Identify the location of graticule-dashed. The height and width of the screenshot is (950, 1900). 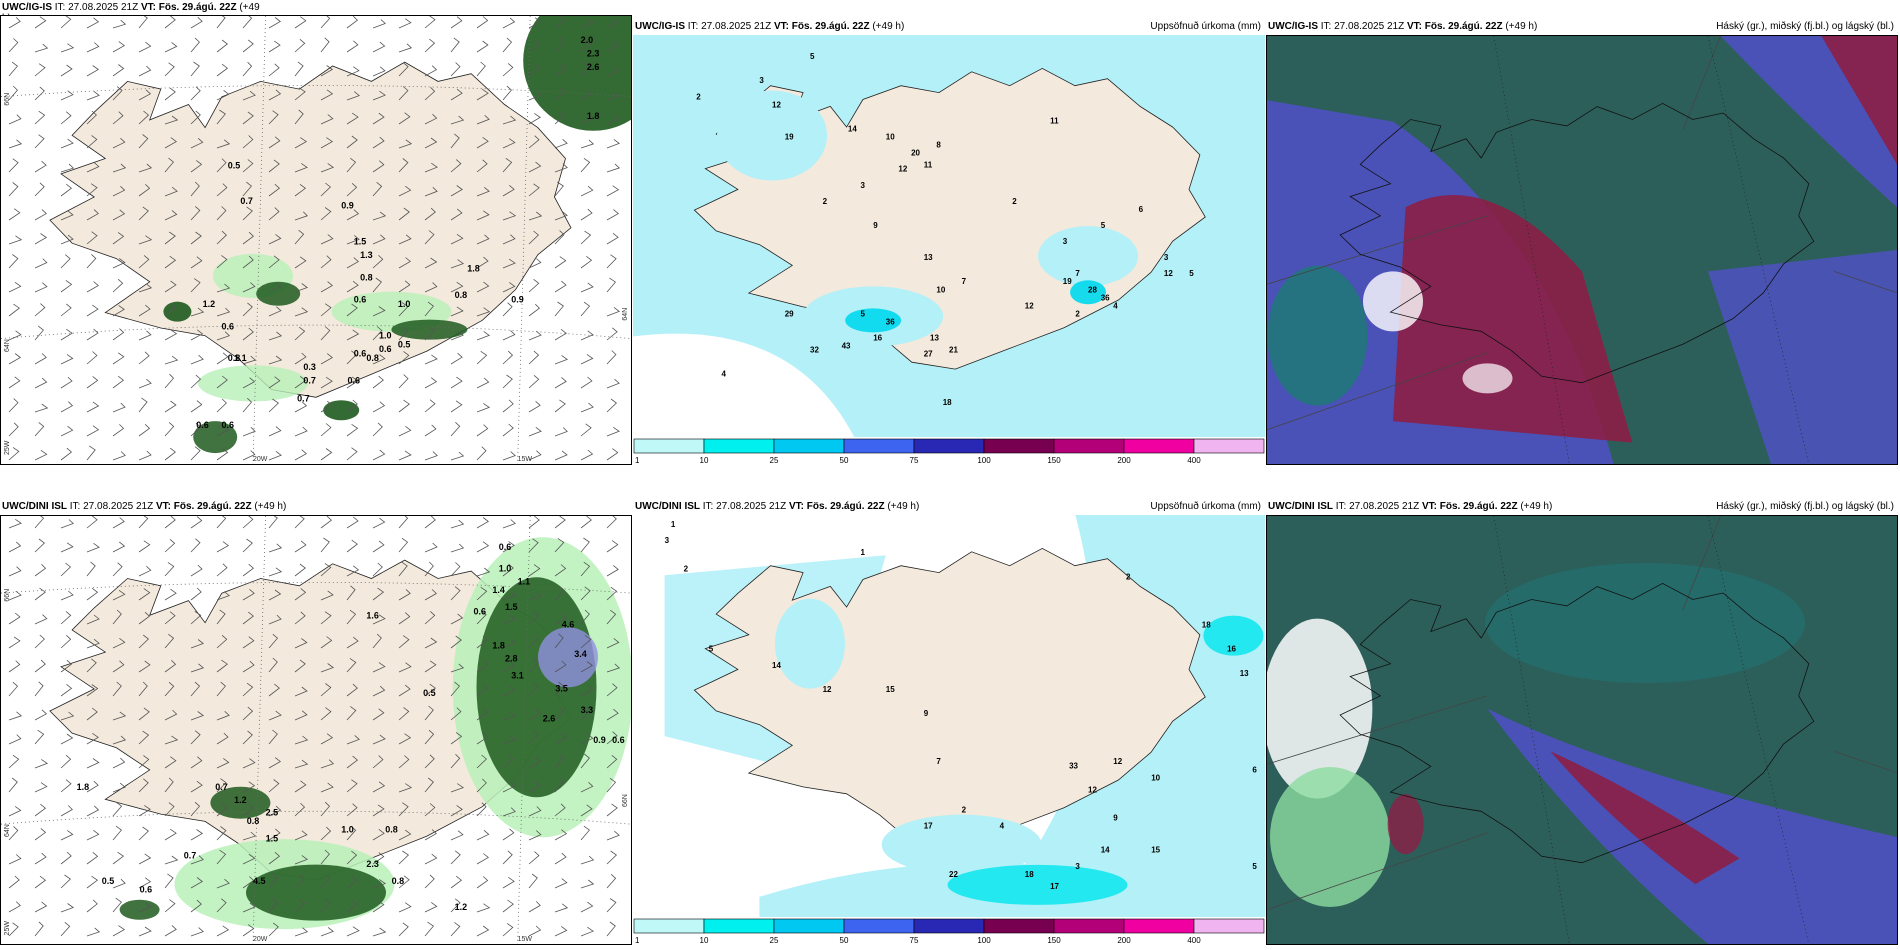
(1651, 730).